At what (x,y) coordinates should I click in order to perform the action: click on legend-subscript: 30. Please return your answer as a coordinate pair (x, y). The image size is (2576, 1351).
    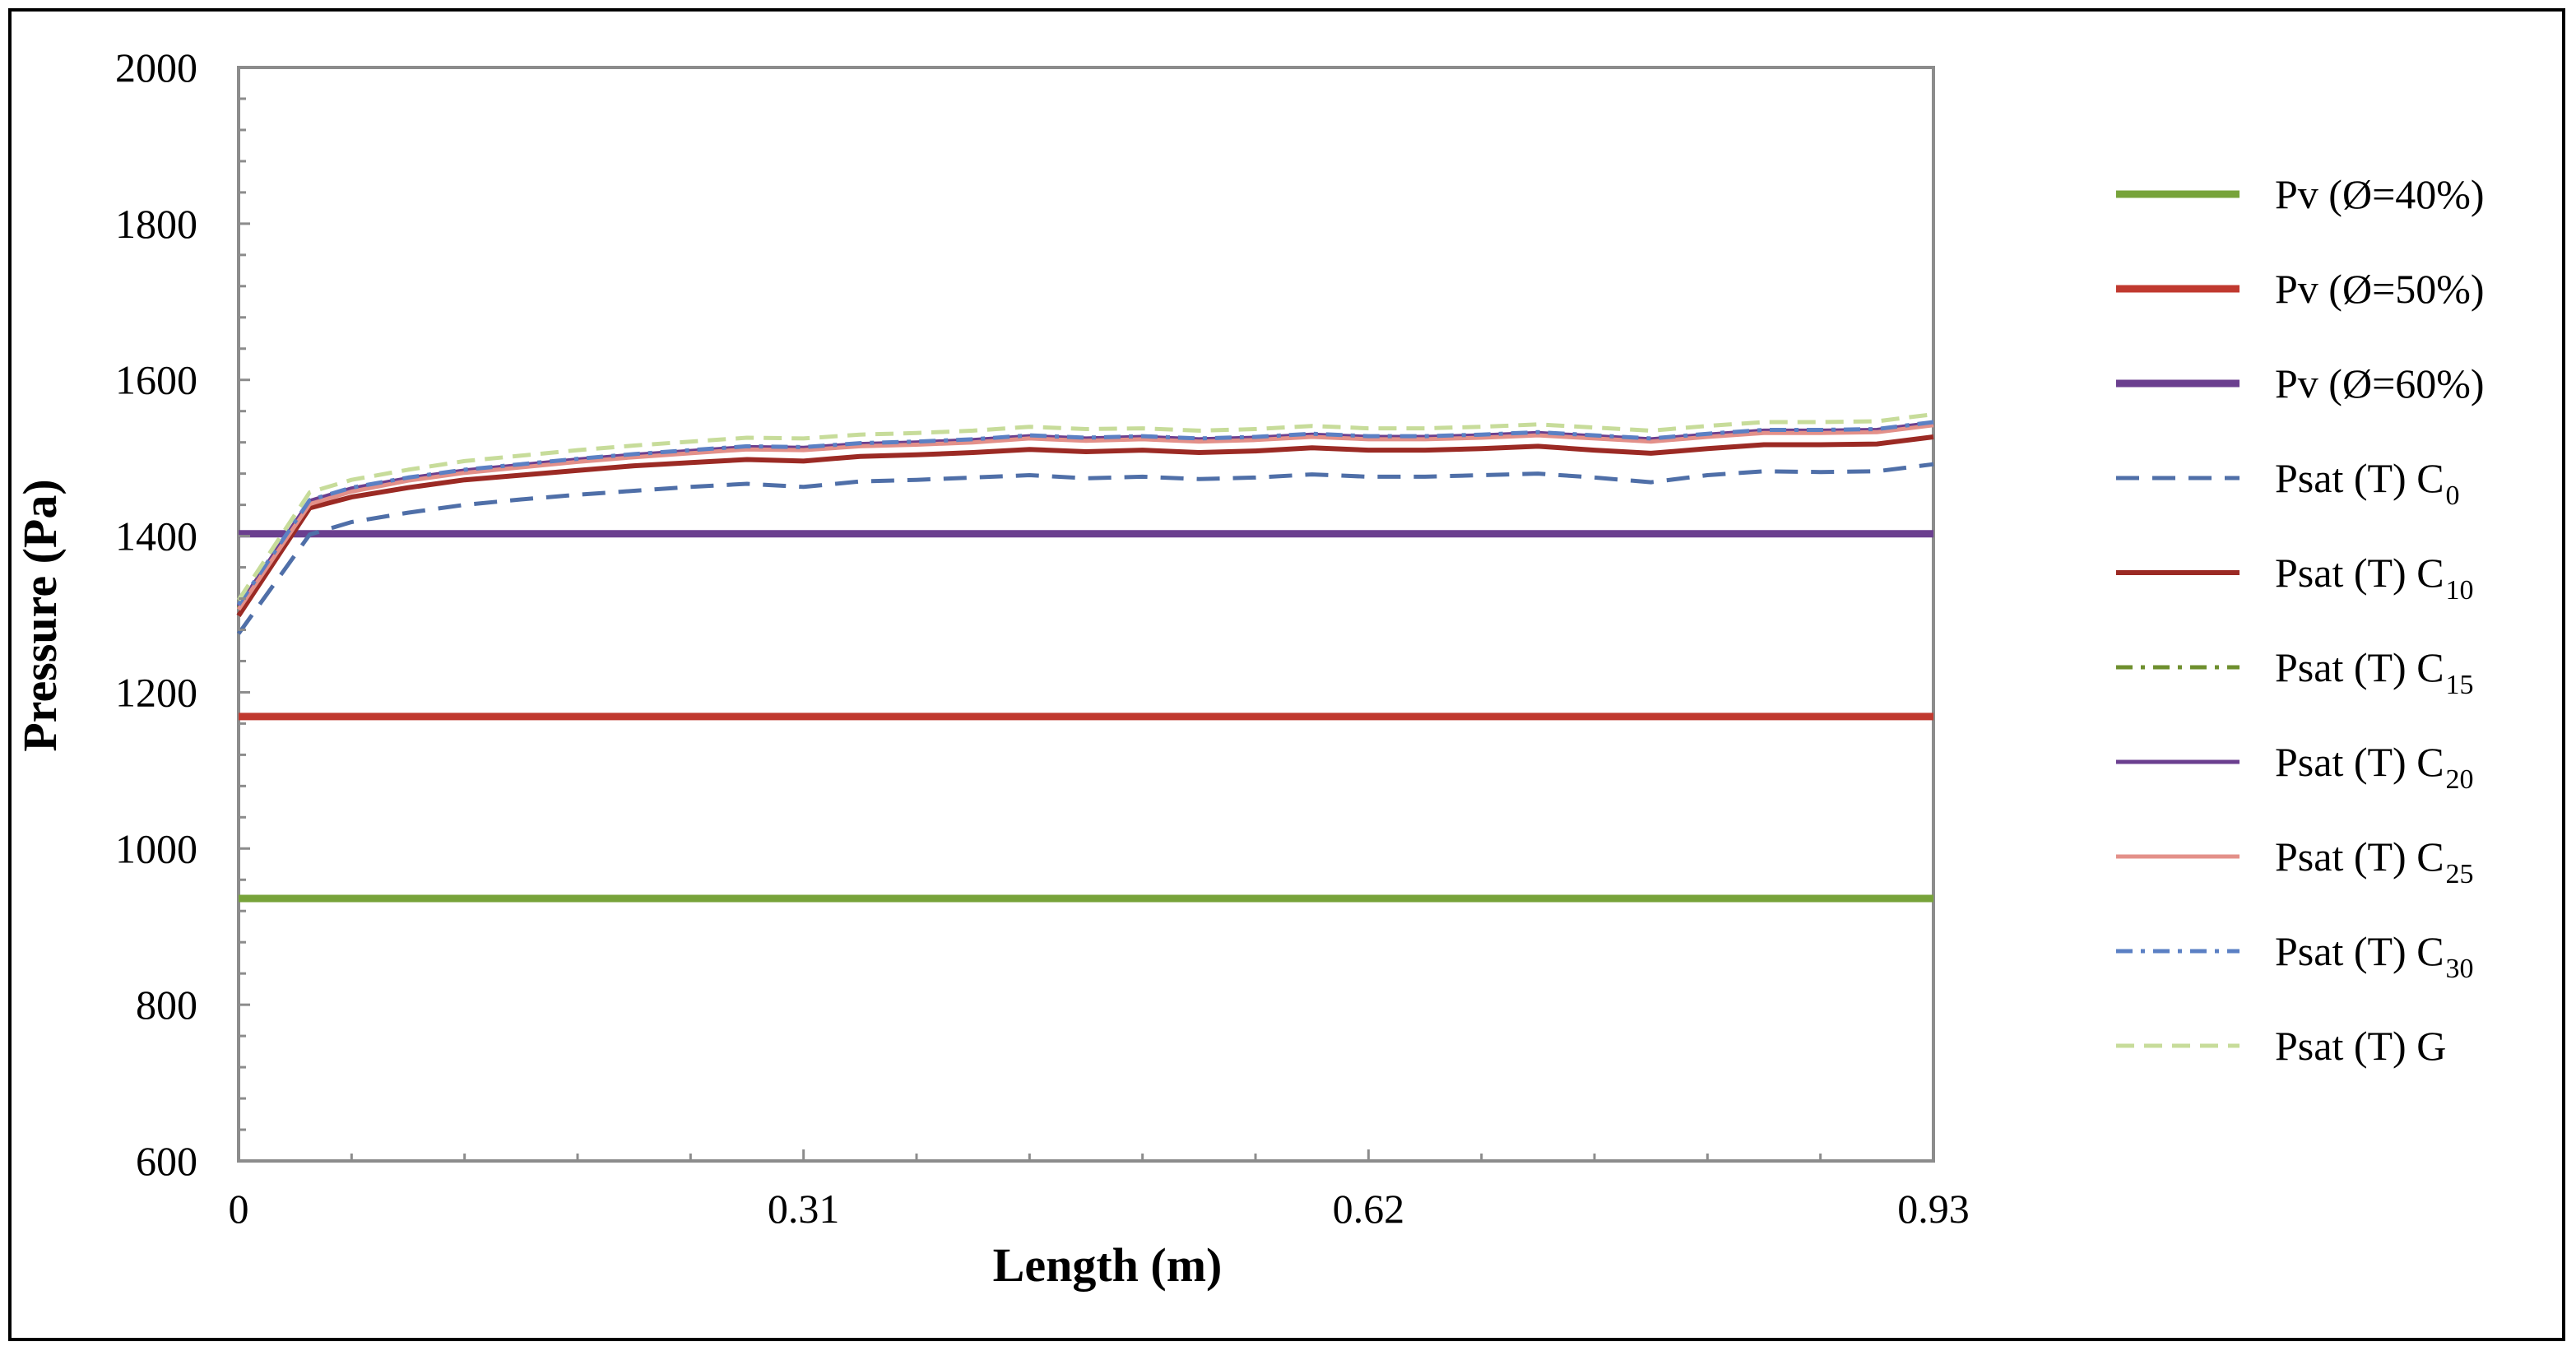
    Looking at the image, I should click on (2460, 969).